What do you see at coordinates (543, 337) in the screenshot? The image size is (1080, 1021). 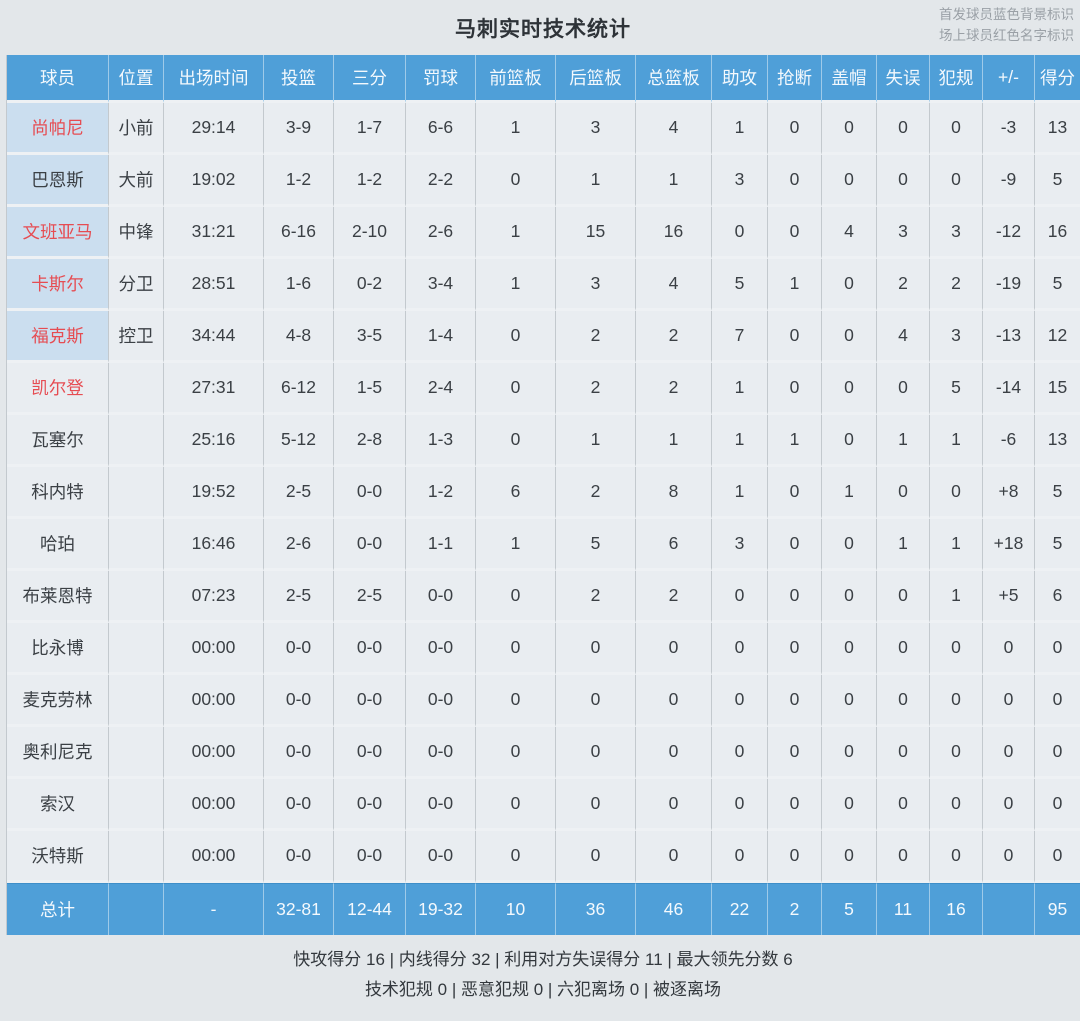 I see `player-row: 福克斯 控卫 34:44 4-8 3-5 1-4 0 2 2 7 0 0 4 3 -13 12` at bounding box center [543, 337].